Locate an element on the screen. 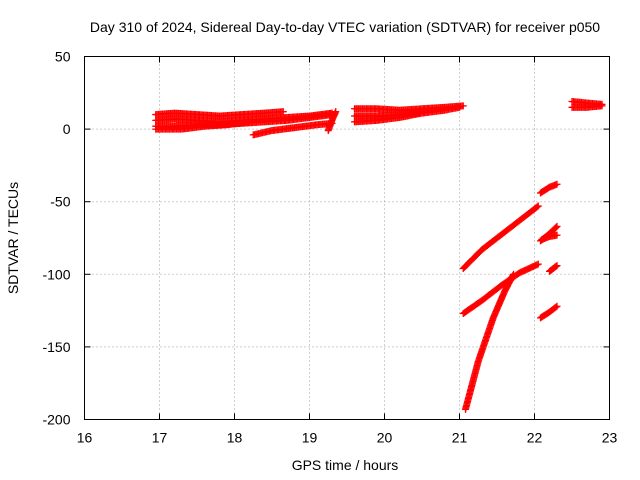 This screenshot has height=480, width=640. x-tick-label: 17 is located at coordinates (160, 438).